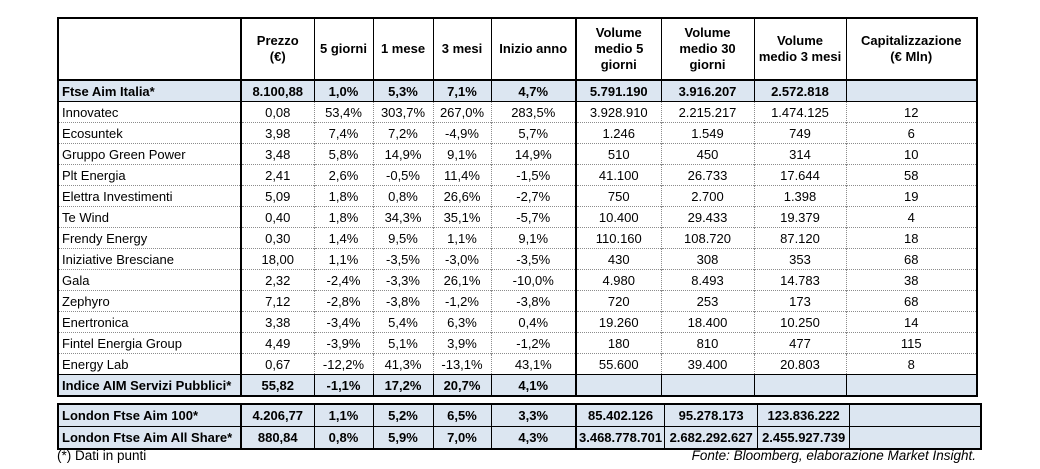  Describe the element at coordinates (343, 154) in the screenshot. I see `cell-d5: 5,8%` at that location.